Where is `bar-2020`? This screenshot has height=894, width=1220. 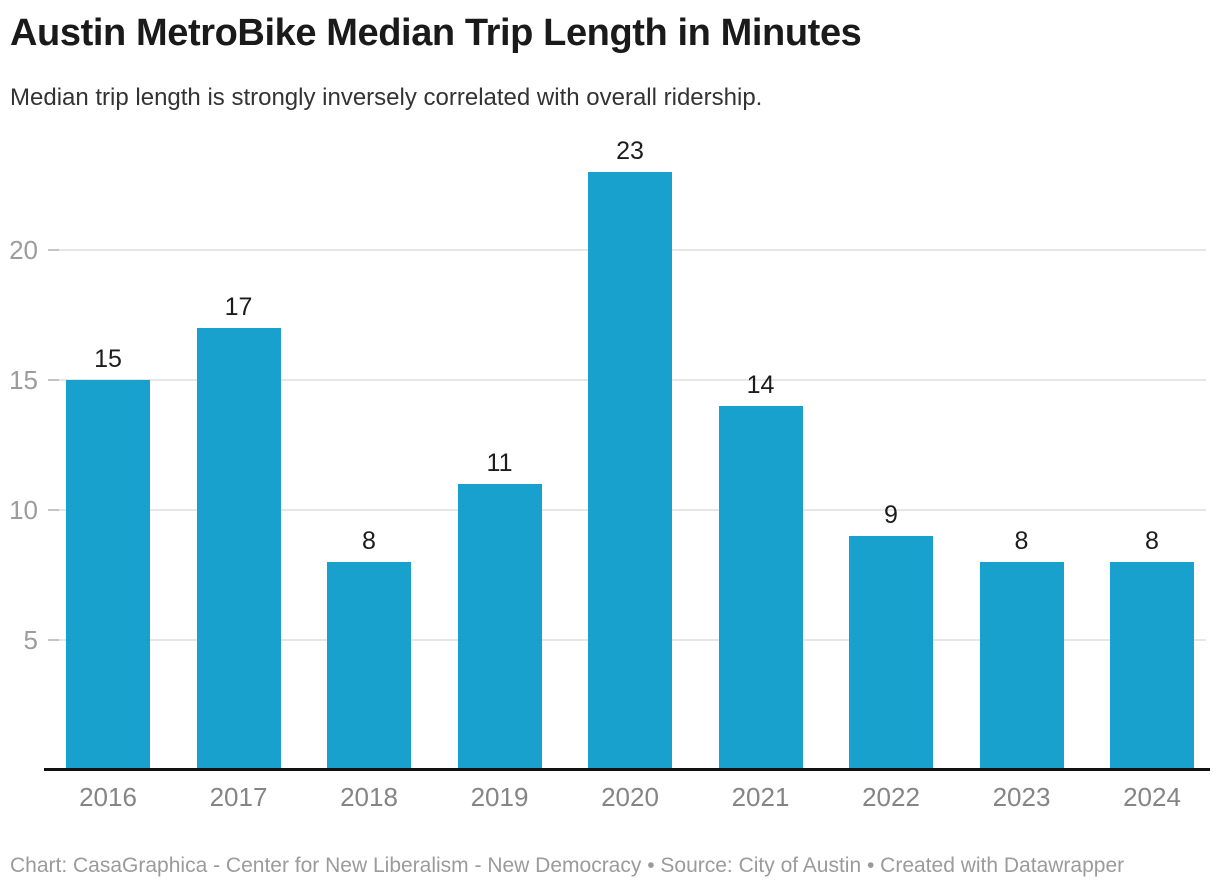 bar-2020 is located at coordinates (630, 471).